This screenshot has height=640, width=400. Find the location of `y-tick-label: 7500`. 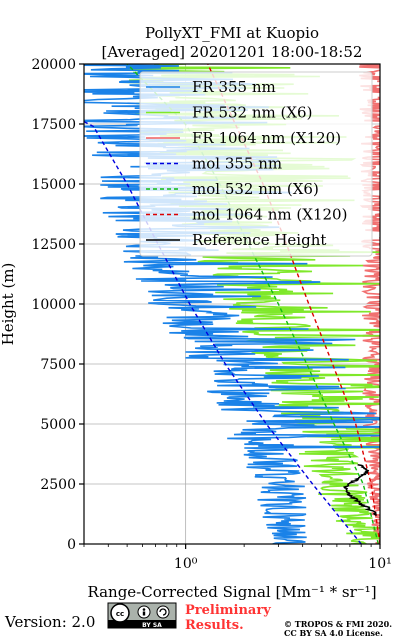

y-tick-label: 7500 is located at coordinates (58, 365).